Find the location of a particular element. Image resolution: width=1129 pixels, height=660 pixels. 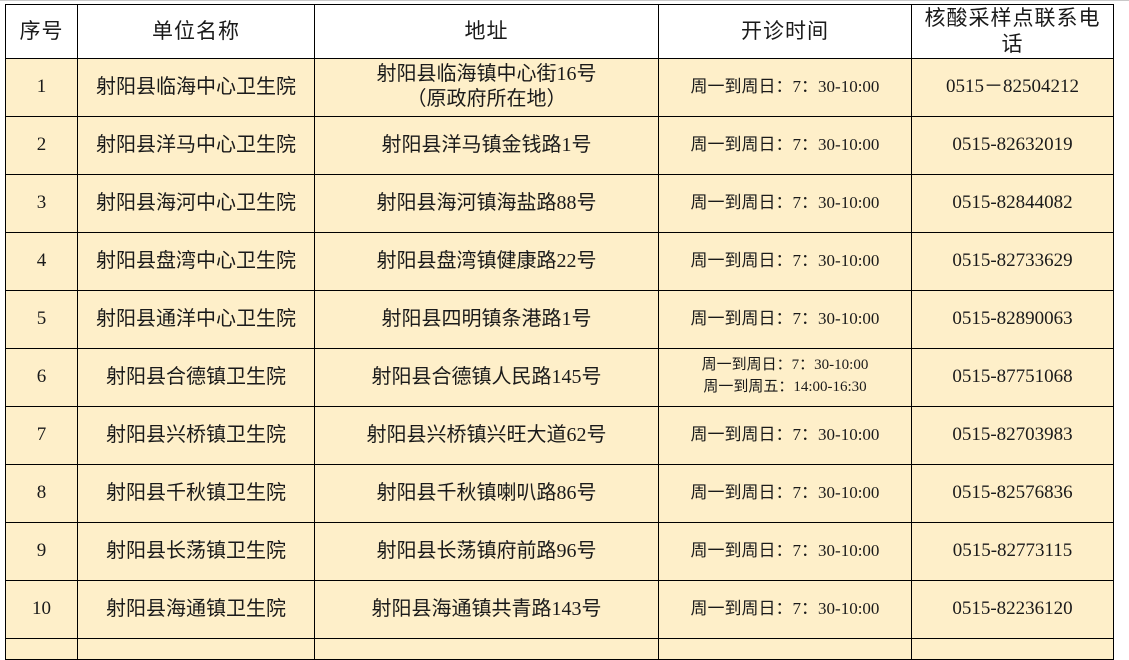

address-line: 射阳县兴桥镇兴旺大道62号 is located at coordinates (486, 434).